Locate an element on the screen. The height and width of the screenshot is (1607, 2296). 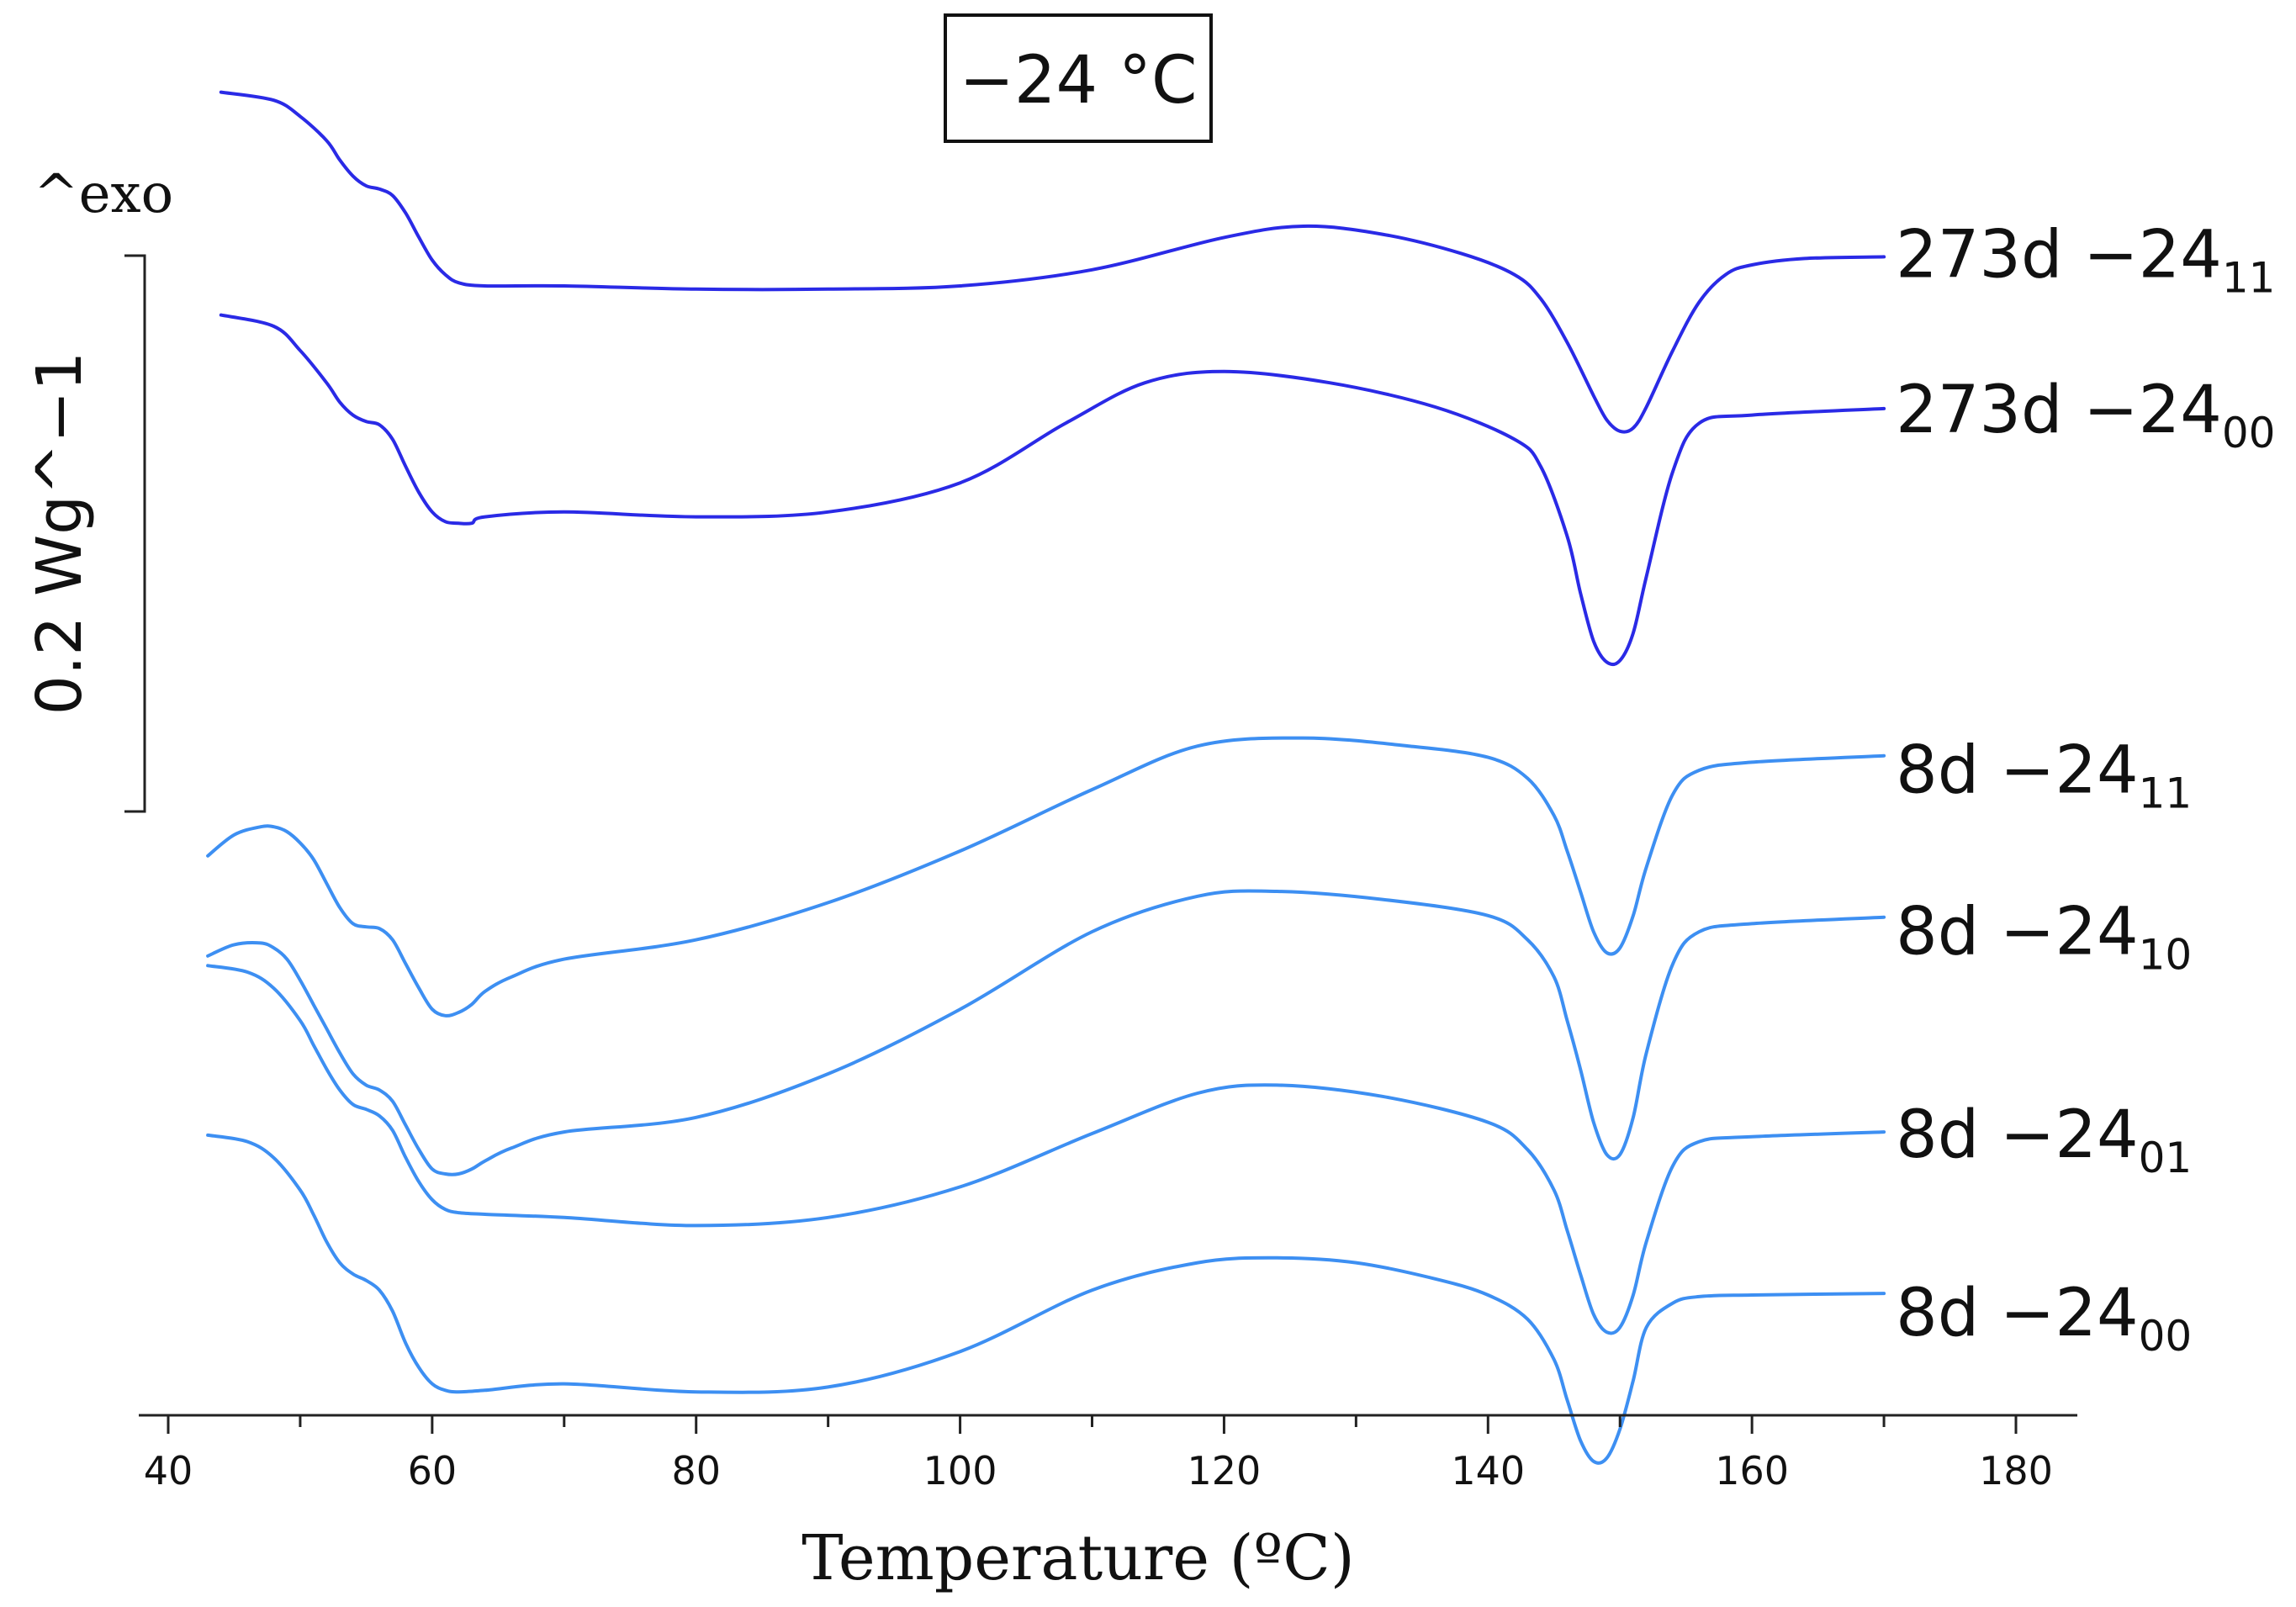
title-frame is located at coordinates (1078, 78).